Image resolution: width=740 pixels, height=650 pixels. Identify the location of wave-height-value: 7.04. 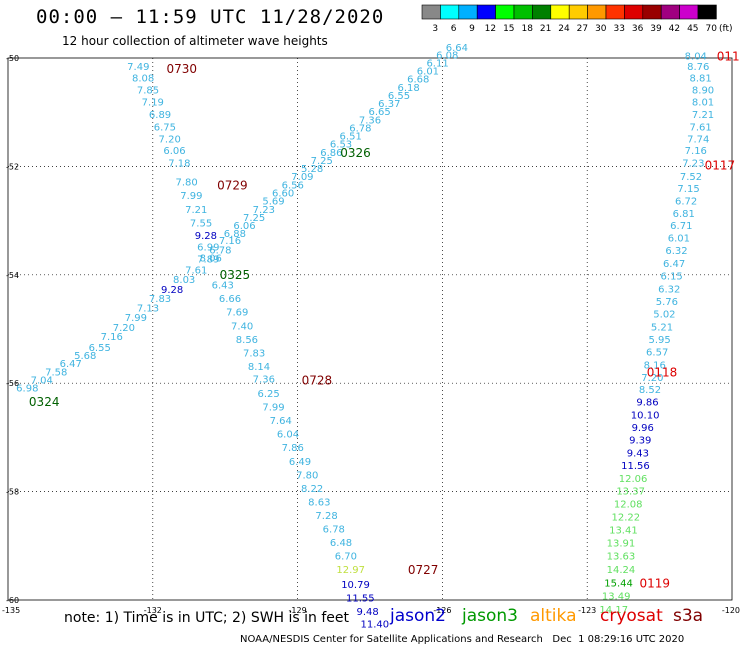
(42, 380).